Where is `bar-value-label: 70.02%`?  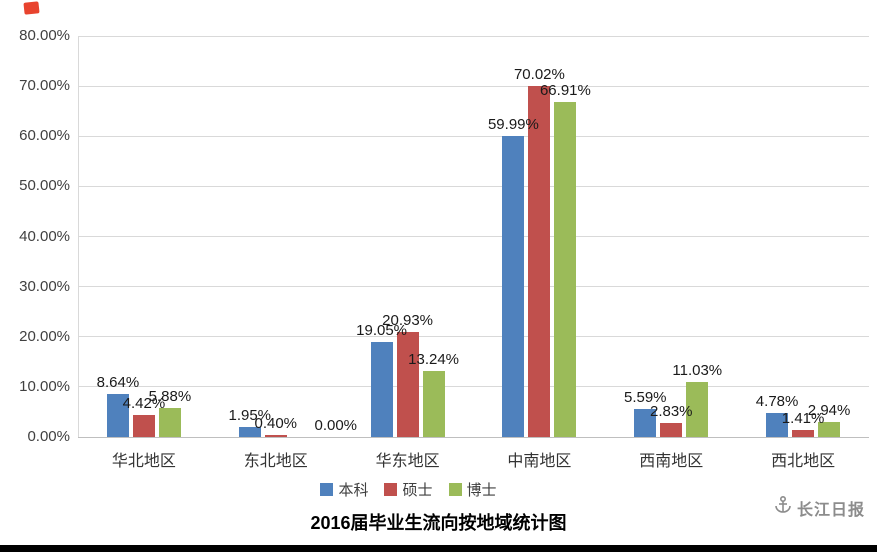 bar-value-label: 70.02% is located at coordinates (539, 74).